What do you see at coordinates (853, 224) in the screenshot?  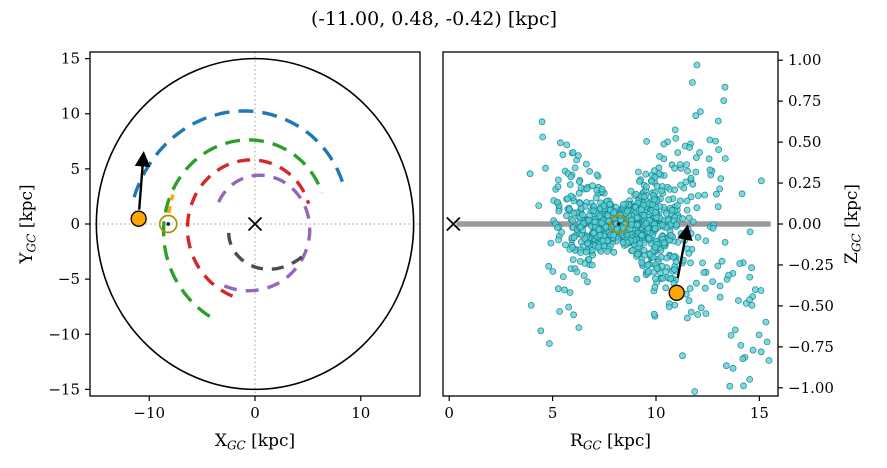 I see `right-y-axis-label: ZGC [kpc]` at bounding box center [853, 224].